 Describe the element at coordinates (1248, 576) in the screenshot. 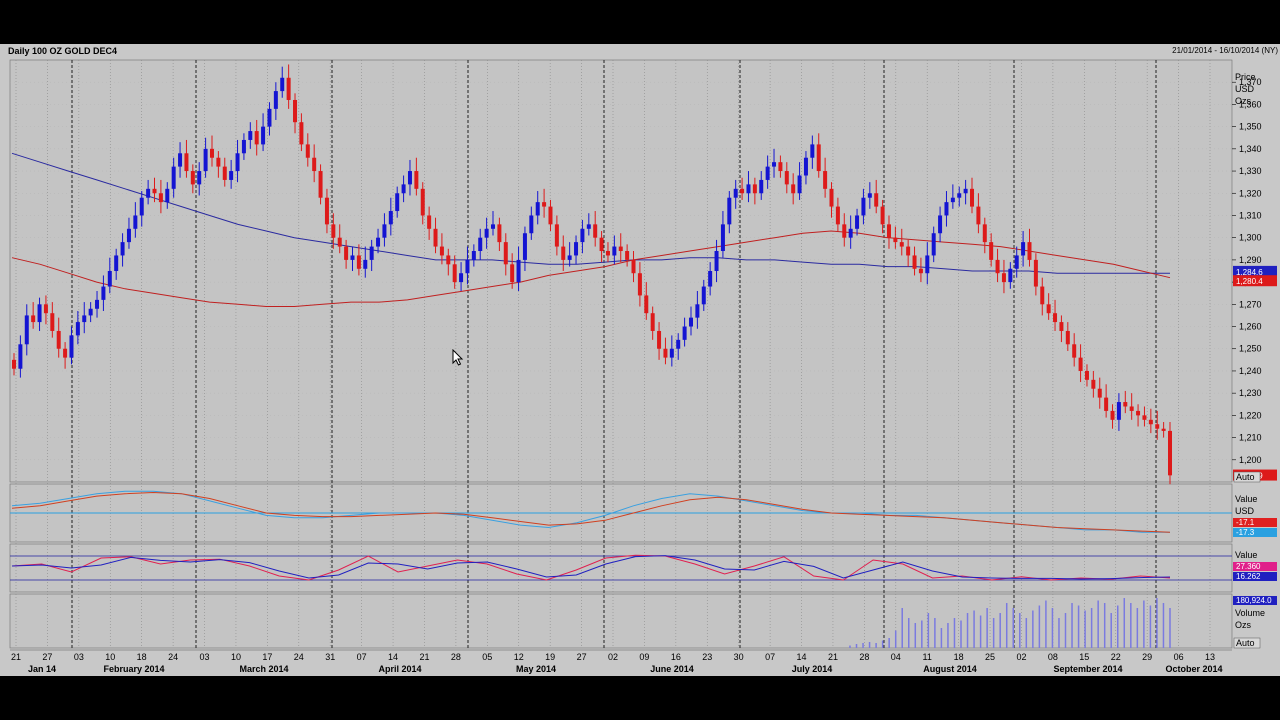

I see `osc2-label: 16.262` at that location.